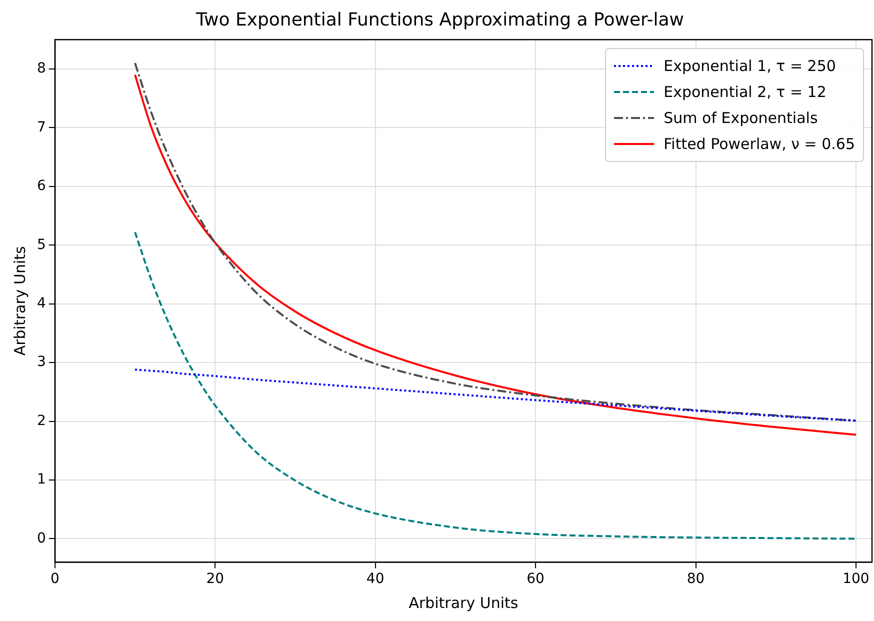  What do you see at coordinates (41, 362) in the screenshot?
I see `y-tick-label: 3` at bounding box center [41, 362].